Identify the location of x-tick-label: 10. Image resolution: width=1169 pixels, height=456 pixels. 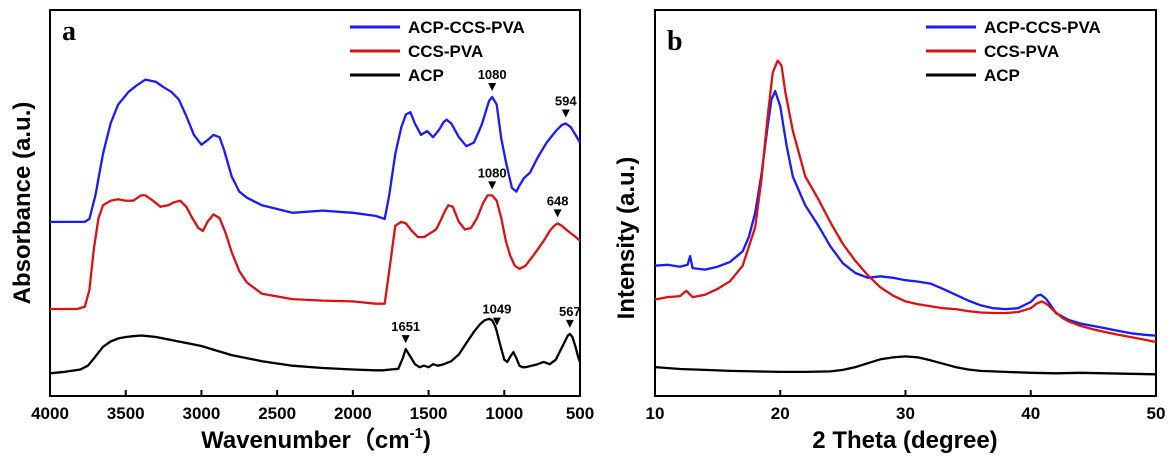
(655, 413).